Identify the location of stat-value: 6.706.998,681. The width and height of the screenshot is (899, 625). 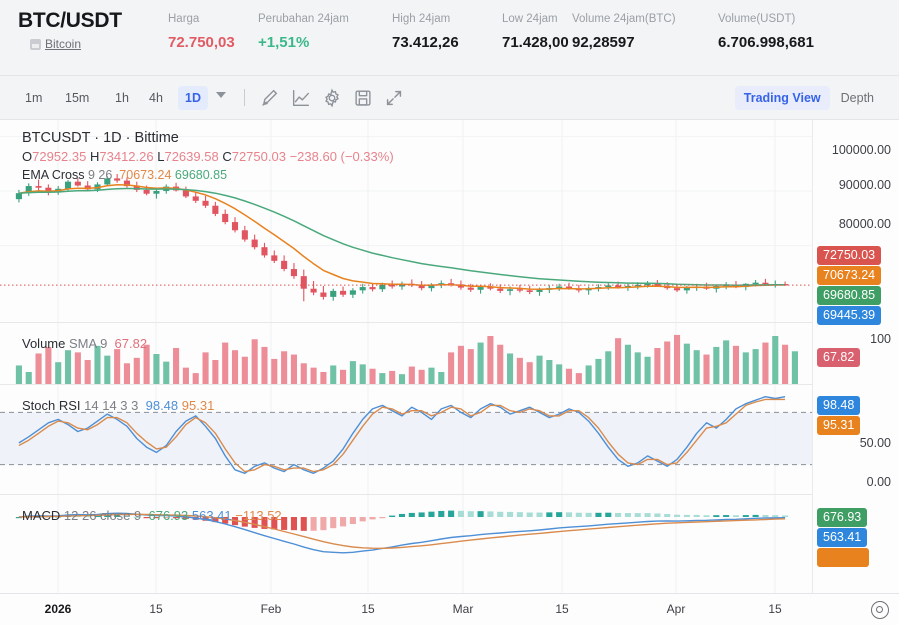
(766, 42).